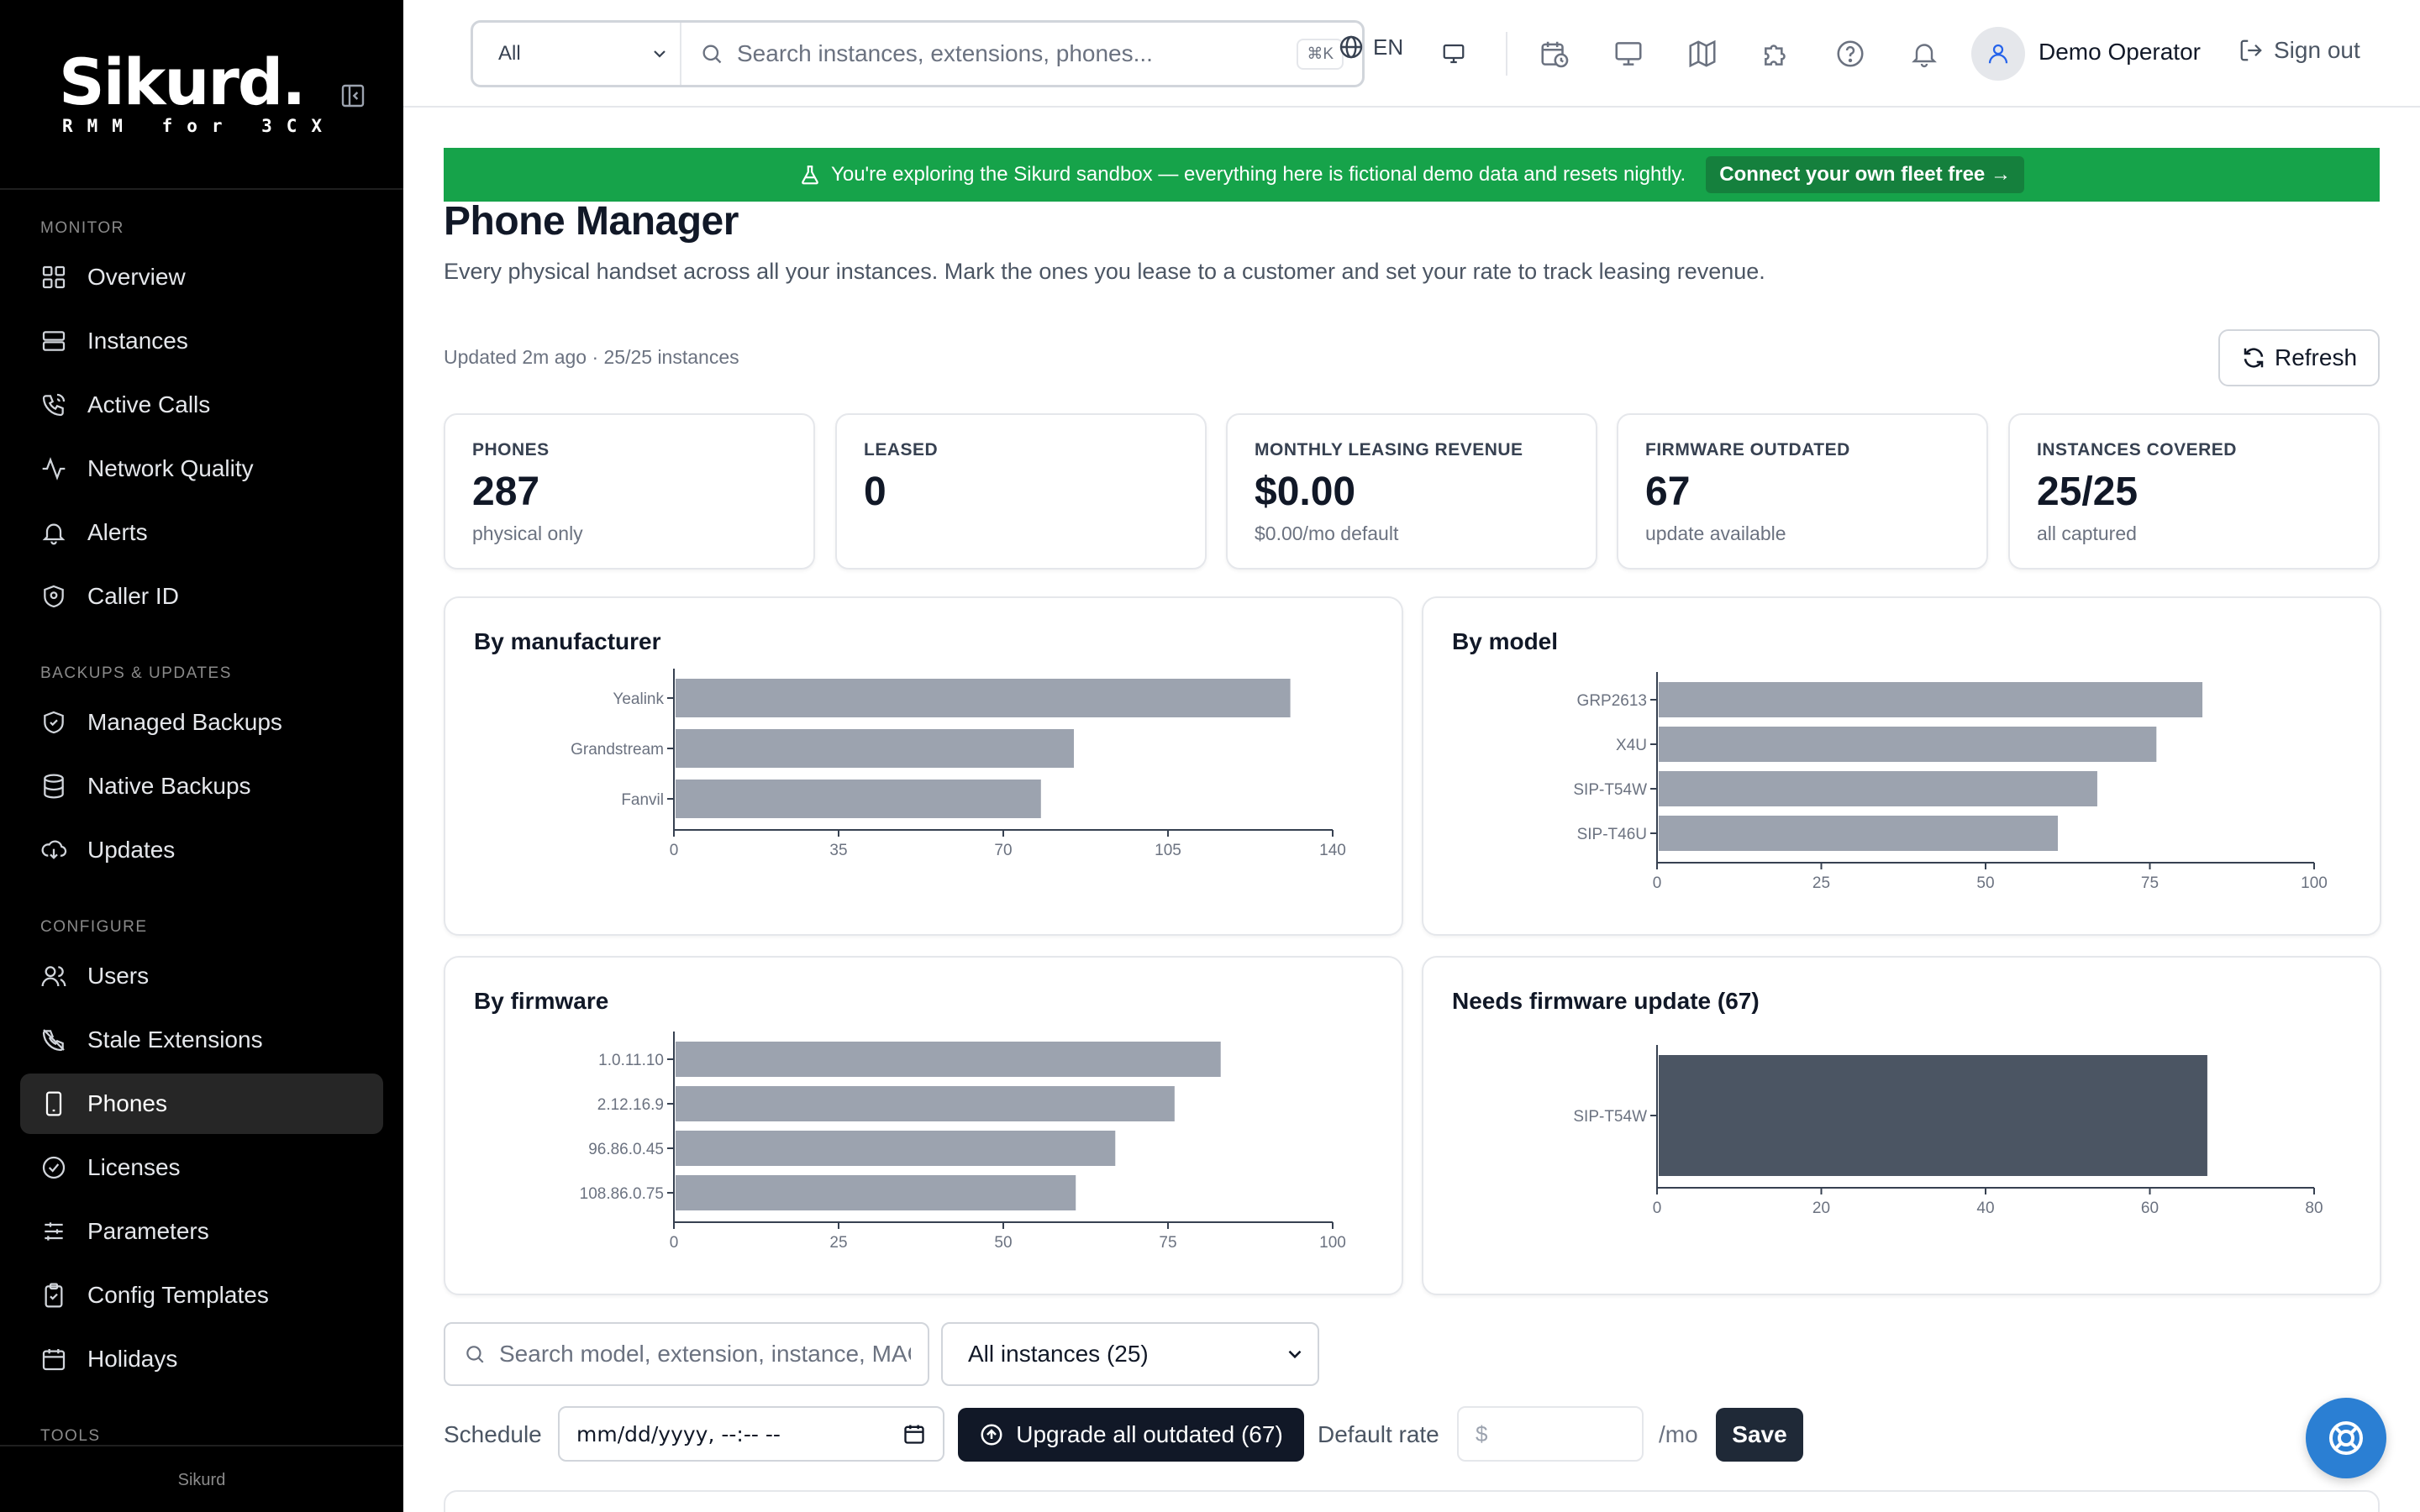  I want to click on phone-search, so click(687, 1354).